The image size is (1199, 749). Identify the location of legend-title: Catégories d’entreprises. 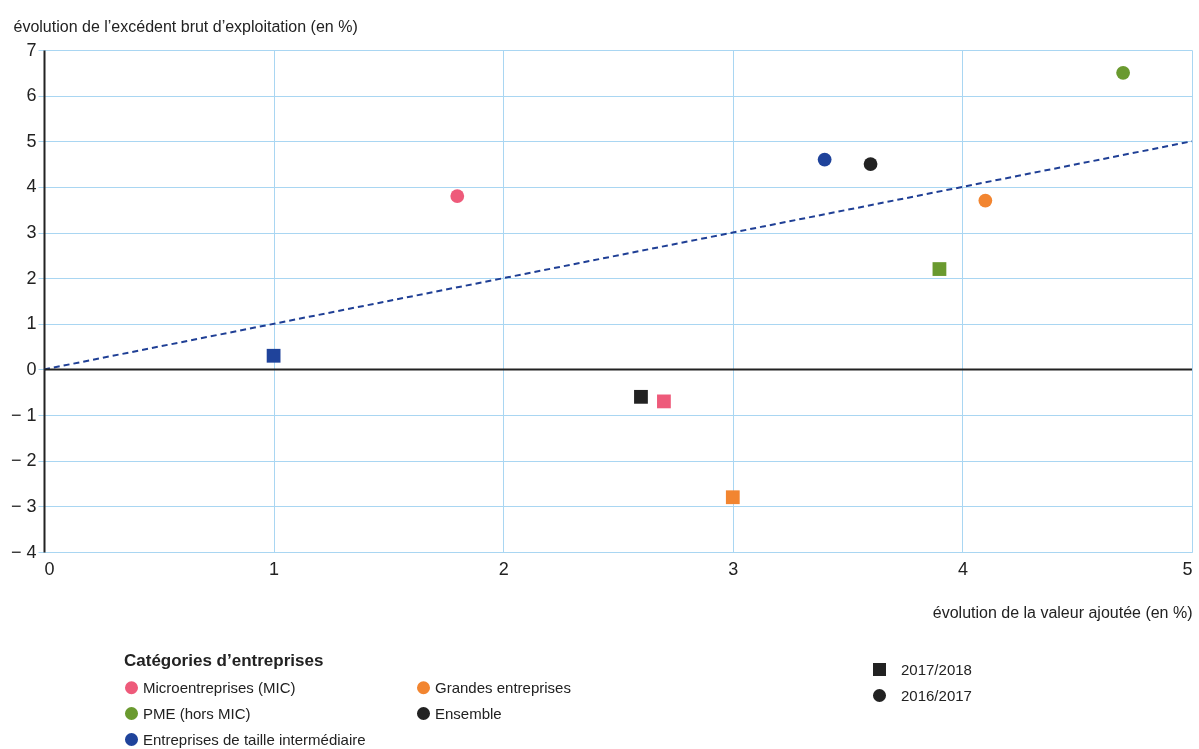
(224, 660).